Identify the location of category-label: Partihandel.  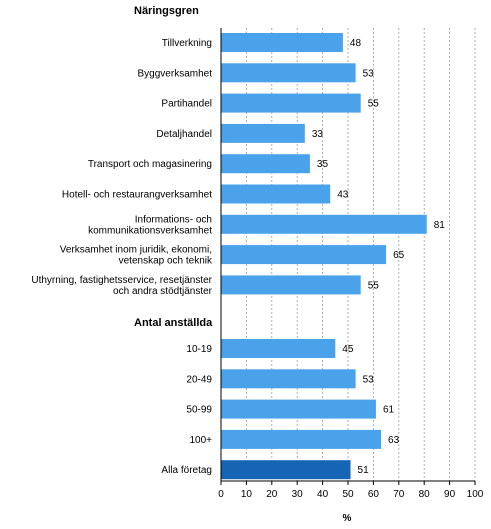
(186, 104).